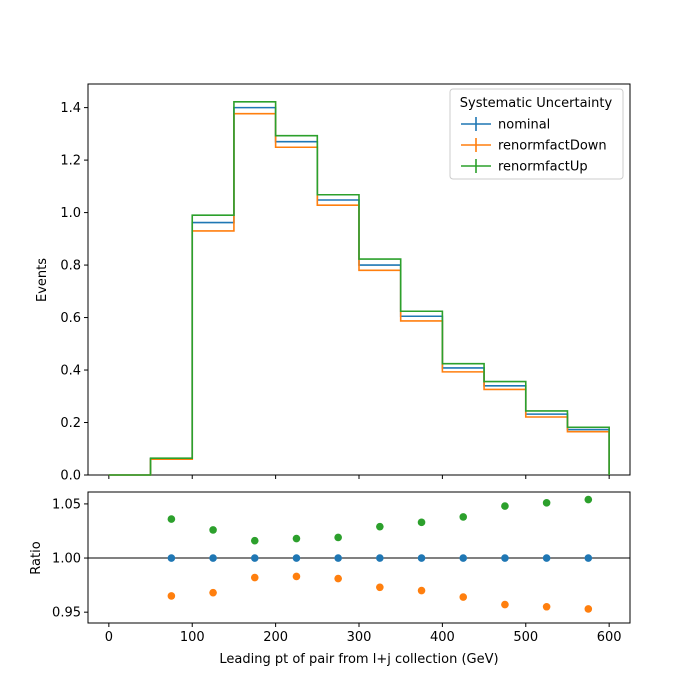 The image size is (700, 700). What do you see at coordinates (74, 292) in the screenshot?
I see `main-y-ticks: 0.0 0.2 0.4 0.6 0.8 1.0 1.2 1.4` at bounding box center [74, 292].